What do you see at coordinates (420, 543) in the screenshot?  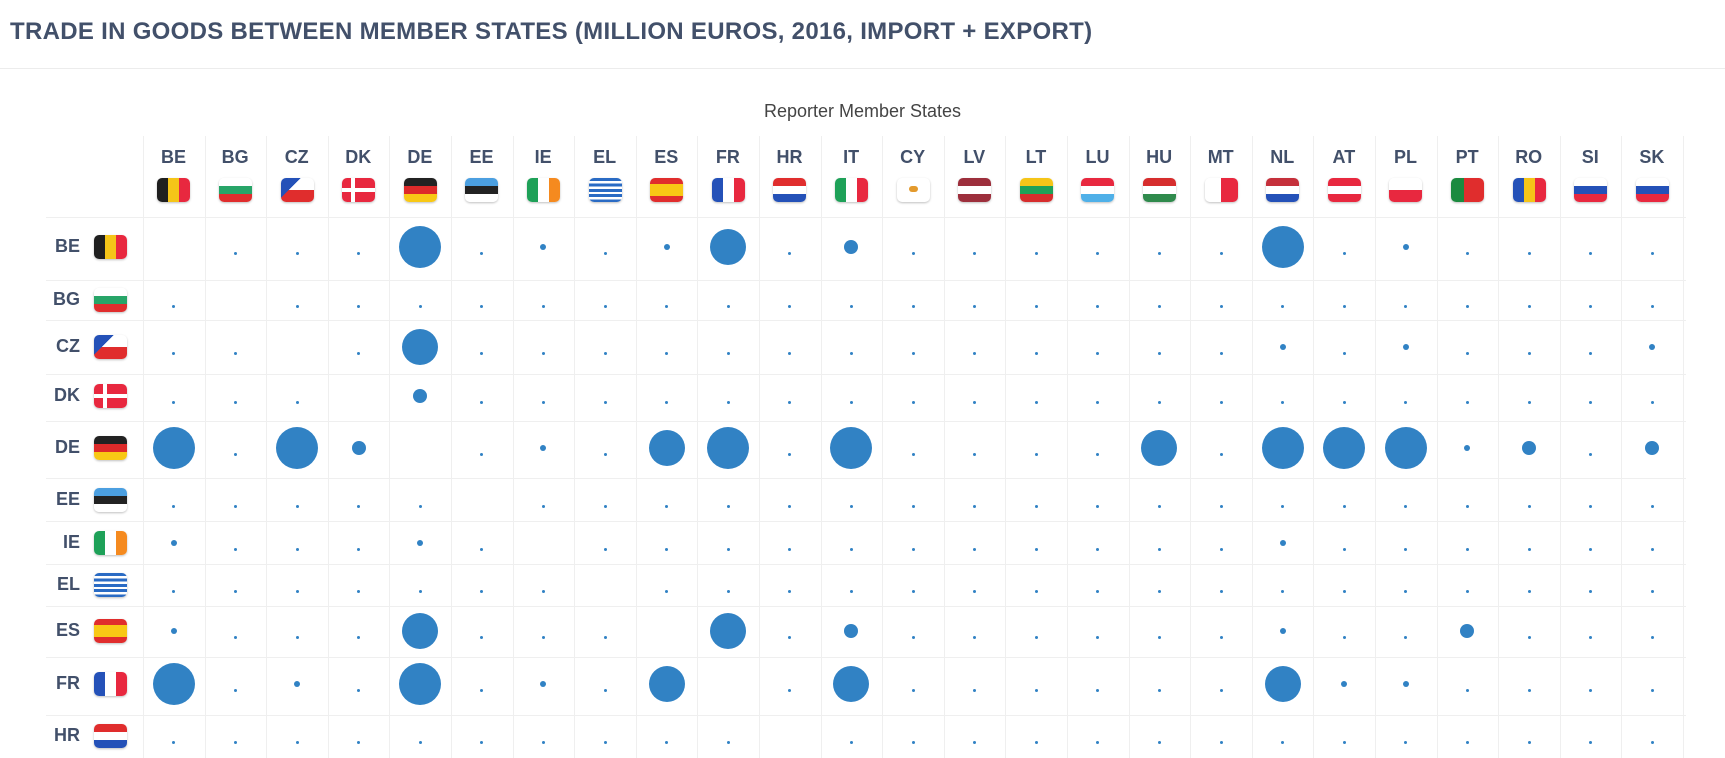 I see `bubble-ie-de` at bounding box center [420, 543].